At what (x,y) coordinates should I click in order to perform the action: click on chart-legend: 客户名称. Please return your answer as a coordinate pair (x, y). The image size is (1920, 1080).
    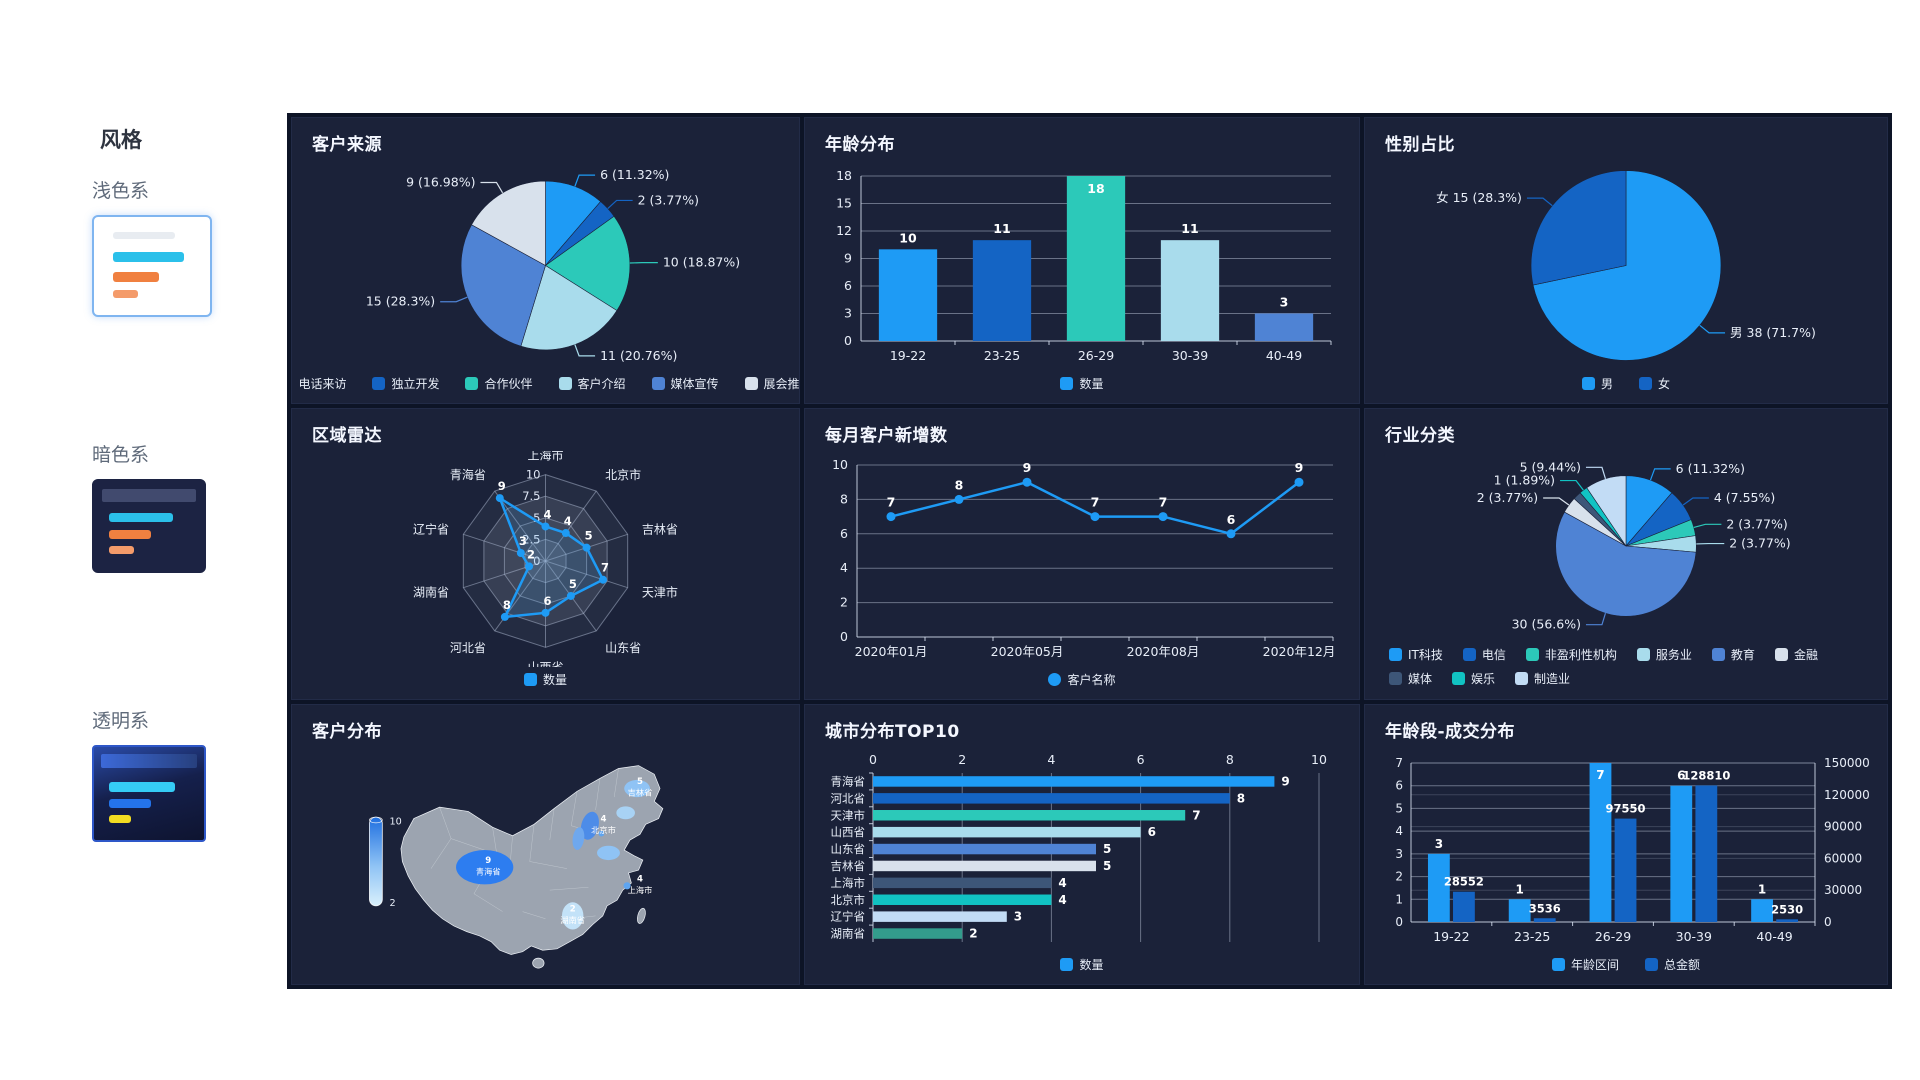
    Looking at the image, I should click on (1082, 679).